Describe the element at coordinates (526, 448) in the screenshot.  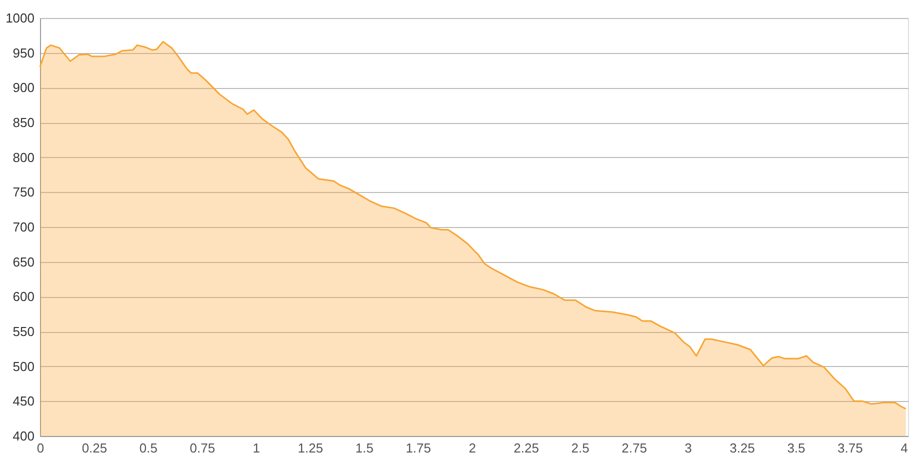
I see `x-tick-label: 2.25` at that location.